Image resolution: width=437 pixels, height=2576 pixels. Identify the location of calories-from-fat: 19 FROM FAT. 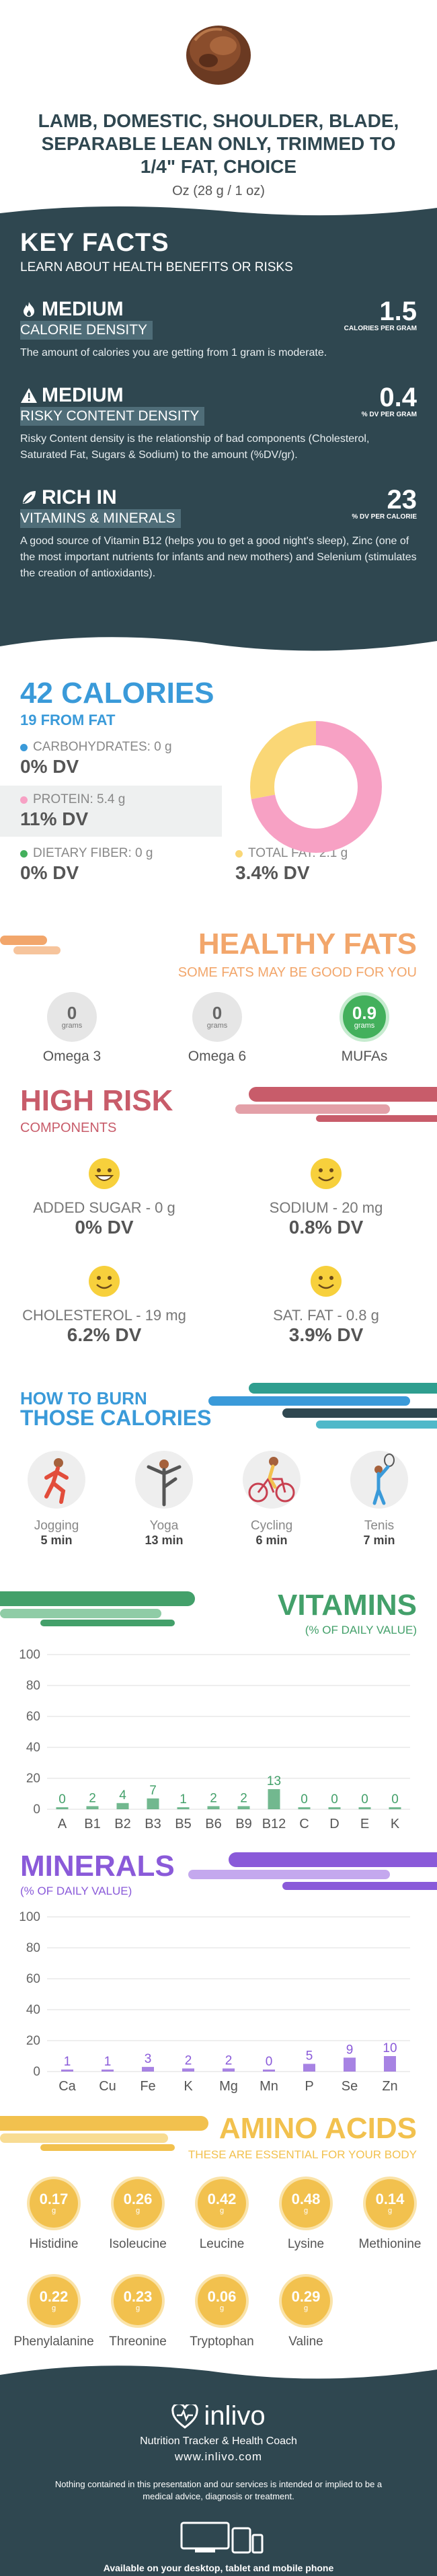
(68, 720).